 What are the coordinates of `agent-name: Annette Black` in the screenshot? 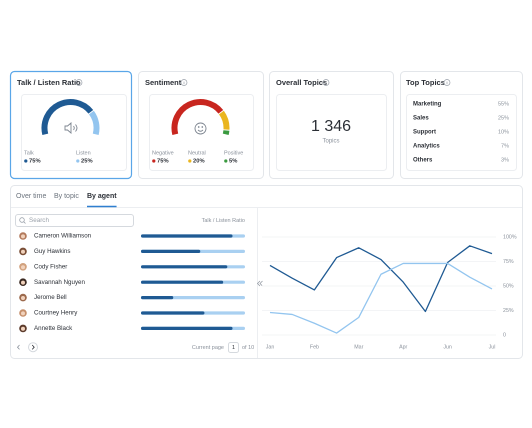 It's located at (53, 328).